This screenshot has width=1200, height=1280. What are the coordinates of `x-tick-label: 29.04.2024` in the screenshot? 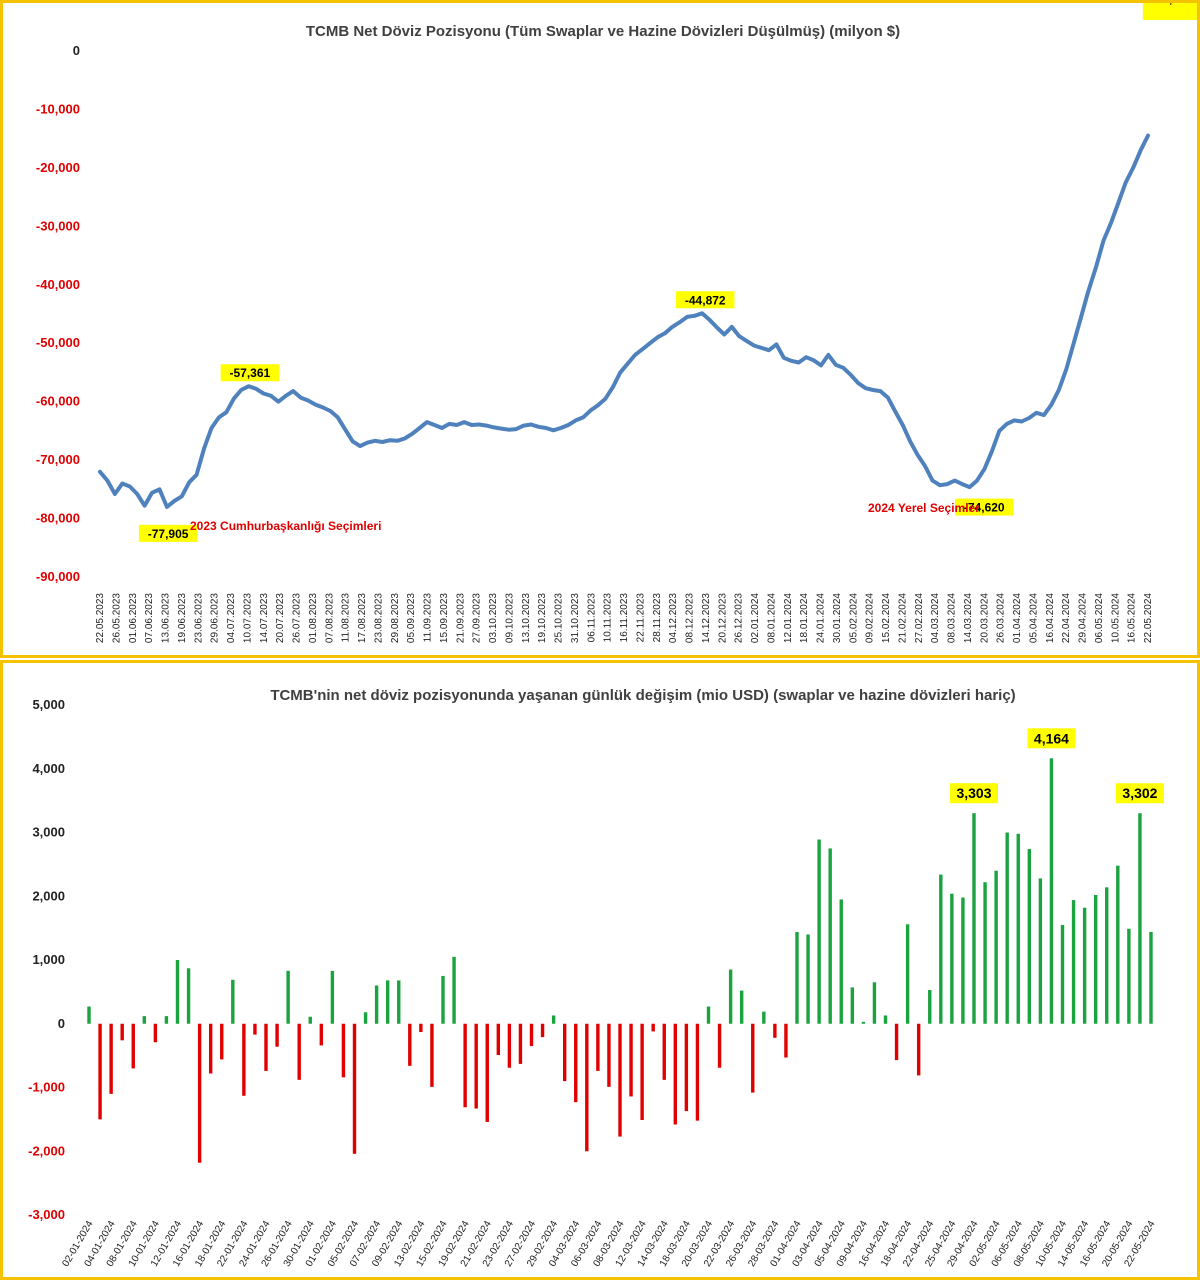 It's located at (1083, 618).